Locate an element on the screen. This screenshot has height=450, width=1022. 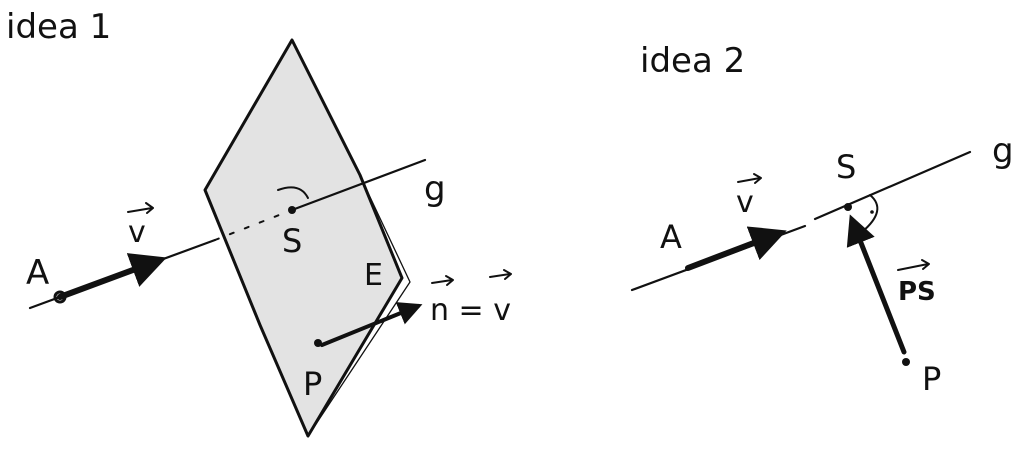
label-vector-v-2: v is located at coordinates (745, 202).